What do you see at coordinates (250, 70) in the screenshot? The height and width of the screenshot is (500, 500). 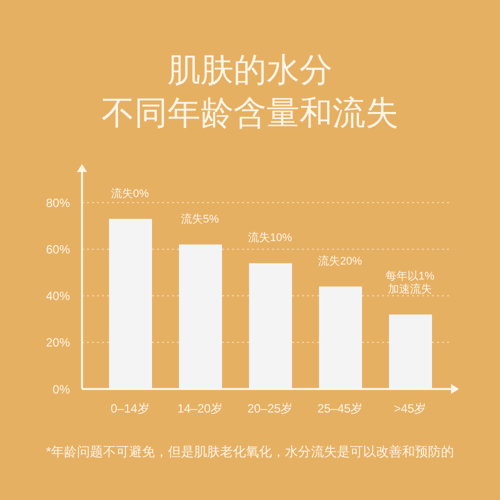 I see `chart-title: 肌肤的水分` at bounding box center [250, 70].